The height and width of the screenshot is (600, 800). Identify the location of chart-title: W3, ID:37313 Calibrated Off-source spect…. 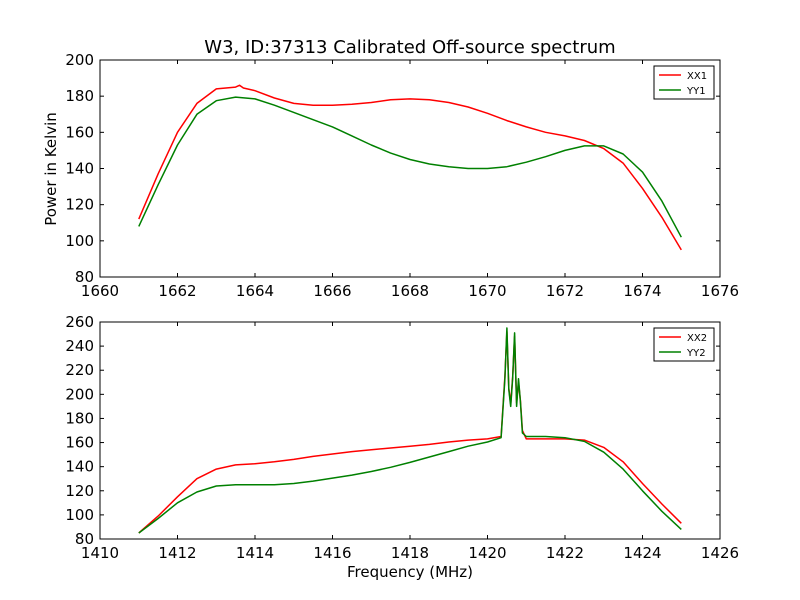
(409, 47).